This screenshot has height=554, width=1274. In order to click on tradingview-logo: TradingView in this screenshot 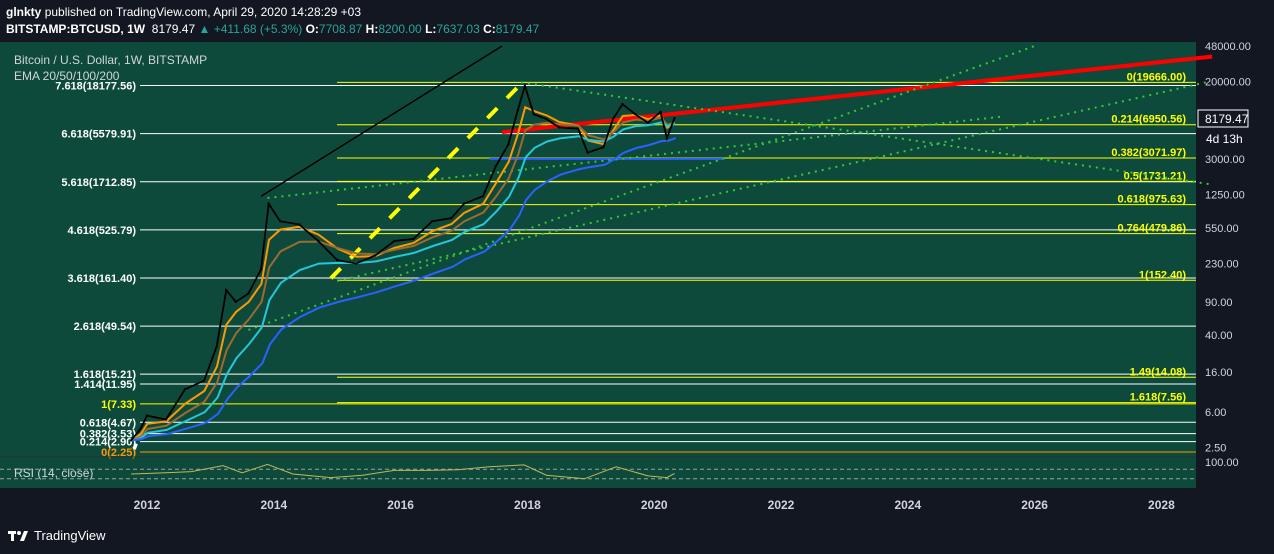, I will do `click(57, 535)`.